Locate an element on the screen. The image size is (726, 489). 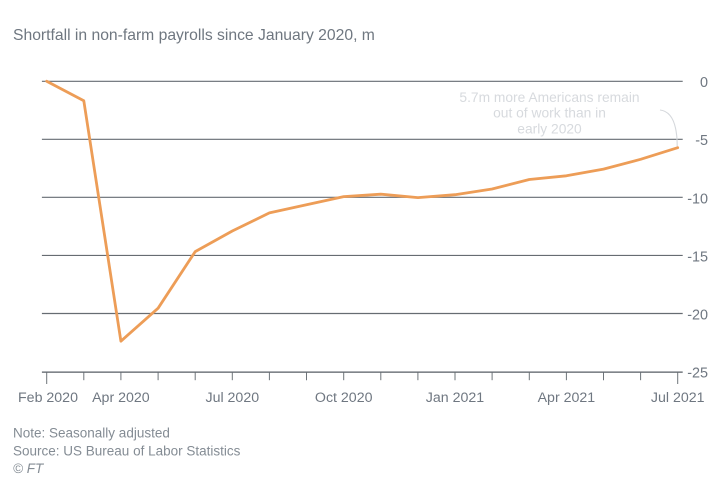
svg-text: Jul 2020 is located at coordinates (232, 398).